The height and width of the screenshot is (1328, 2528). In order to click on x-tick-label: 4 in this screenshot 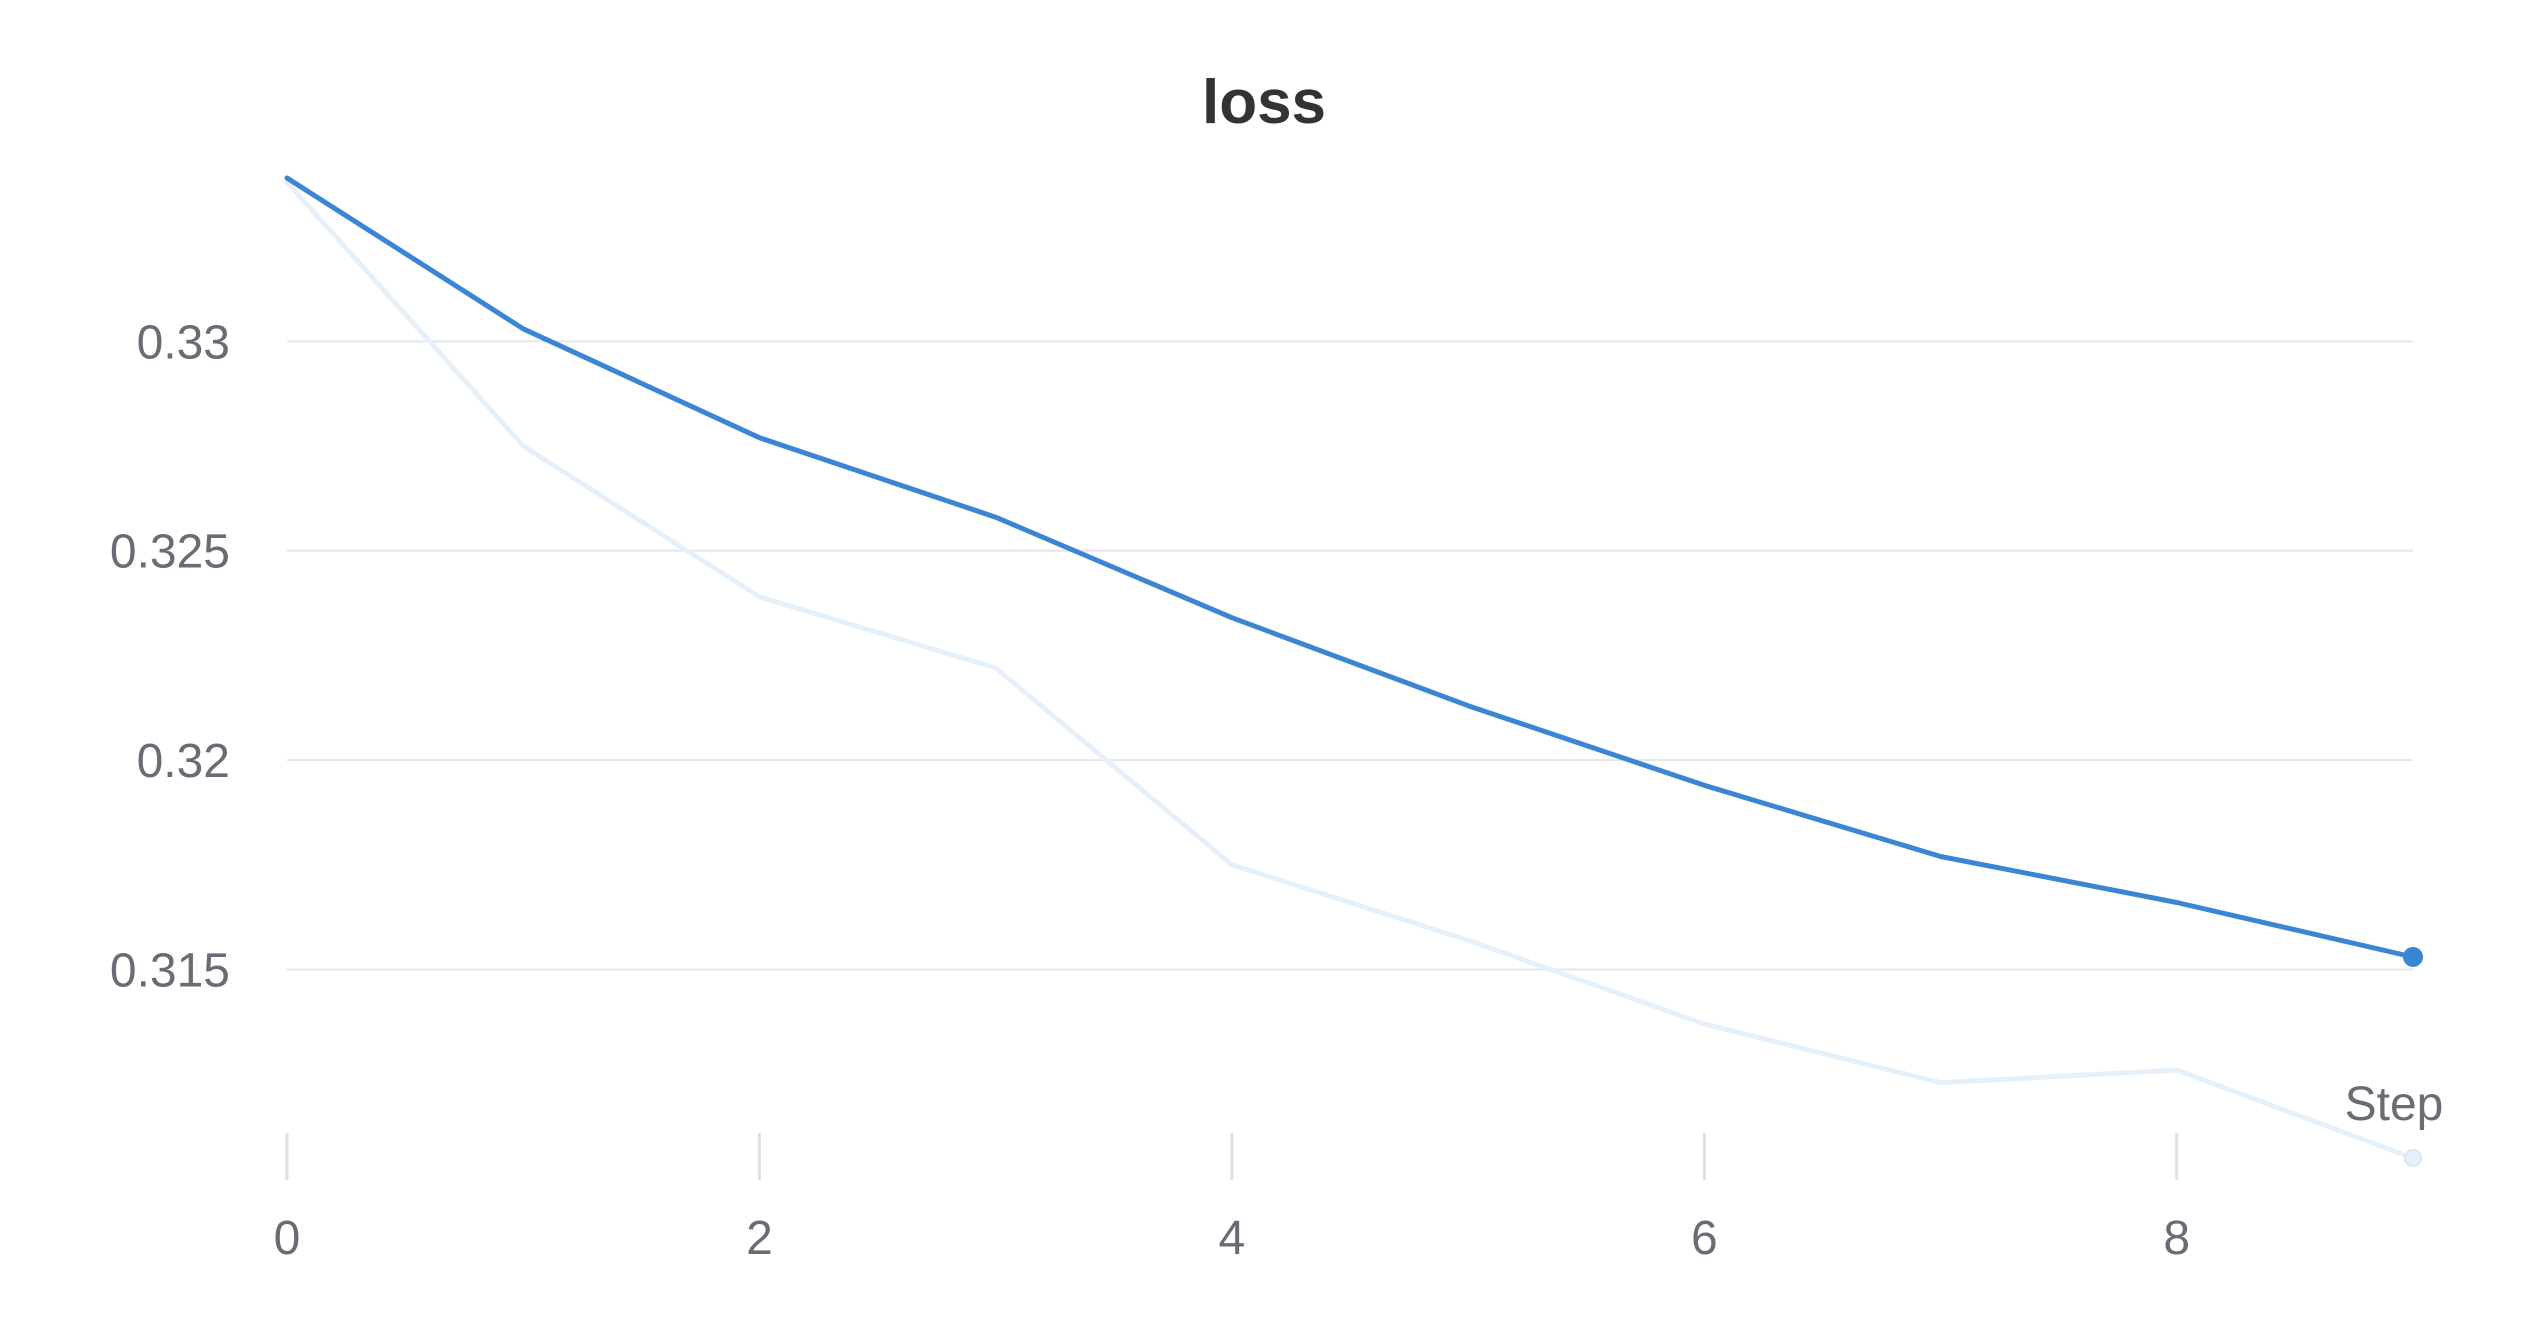, I will do `click(1232, 1238)`.